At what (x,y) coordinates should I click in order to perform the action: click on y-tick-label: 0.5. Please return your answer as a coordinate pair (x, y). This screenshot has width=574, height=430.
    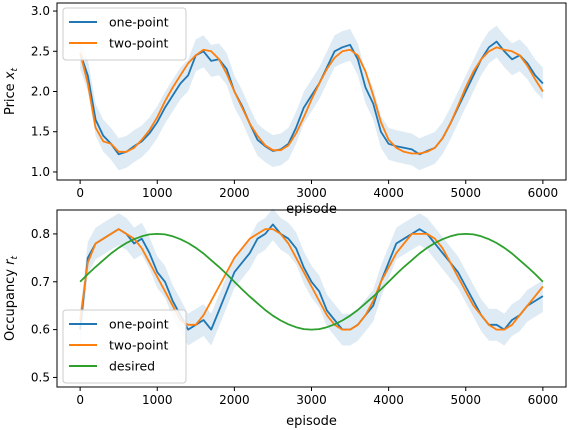
    Looking at the image, I should click on (40, 377).